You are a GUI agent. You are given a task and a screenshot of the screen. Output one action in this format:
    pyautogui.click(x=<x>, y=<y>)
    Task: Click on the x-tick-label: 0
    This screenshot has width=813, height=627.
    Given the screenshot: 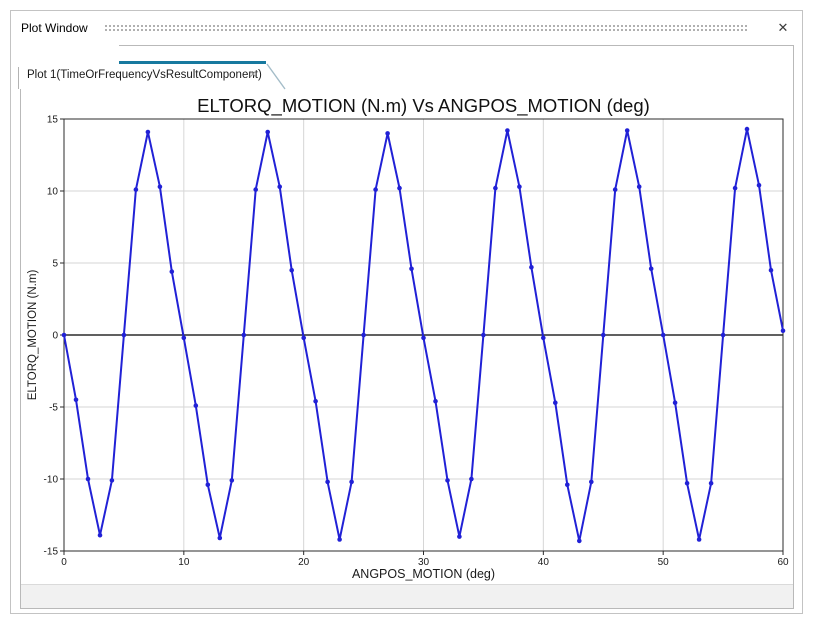 What is the action you would take?
    pyautogui.click(x=64, y=562)
    